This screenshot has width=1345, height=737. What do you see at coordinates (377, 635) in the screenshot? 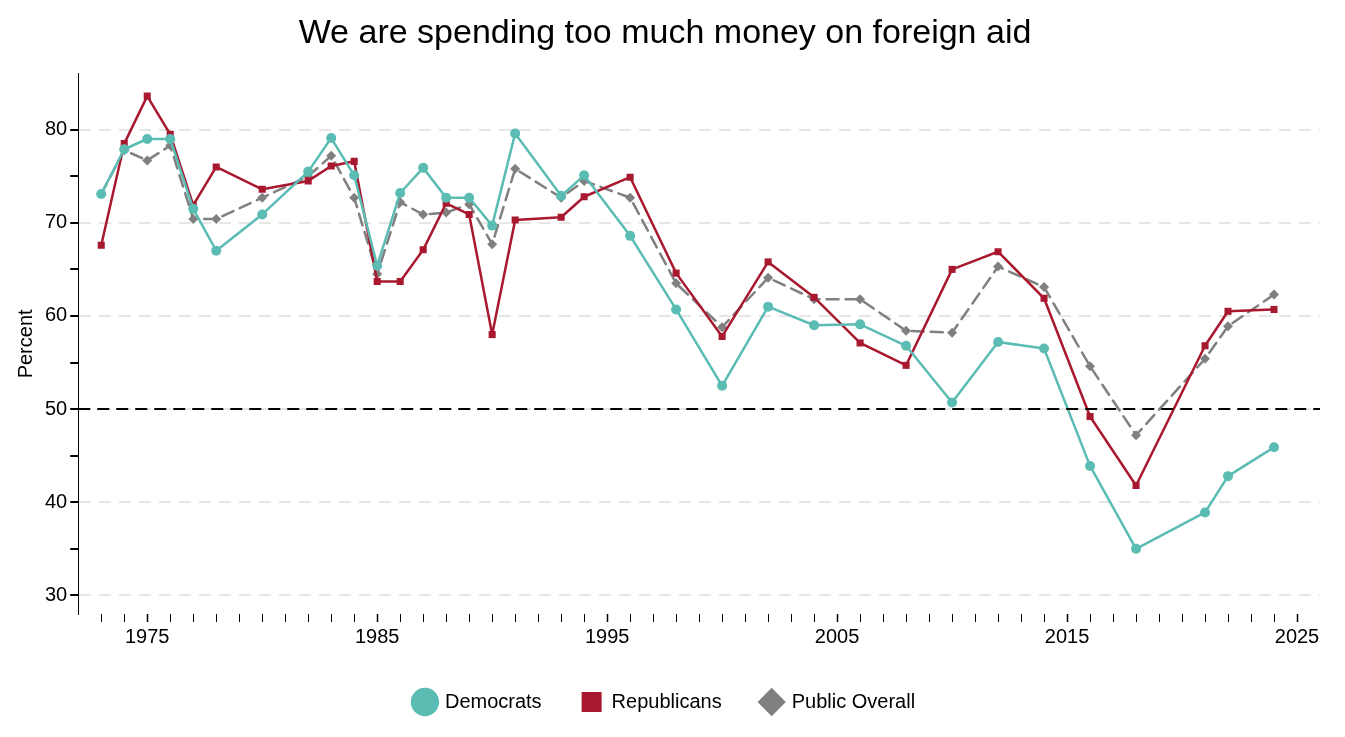
I see `x-tick-label: 1985` at bounding box center [377, 635].